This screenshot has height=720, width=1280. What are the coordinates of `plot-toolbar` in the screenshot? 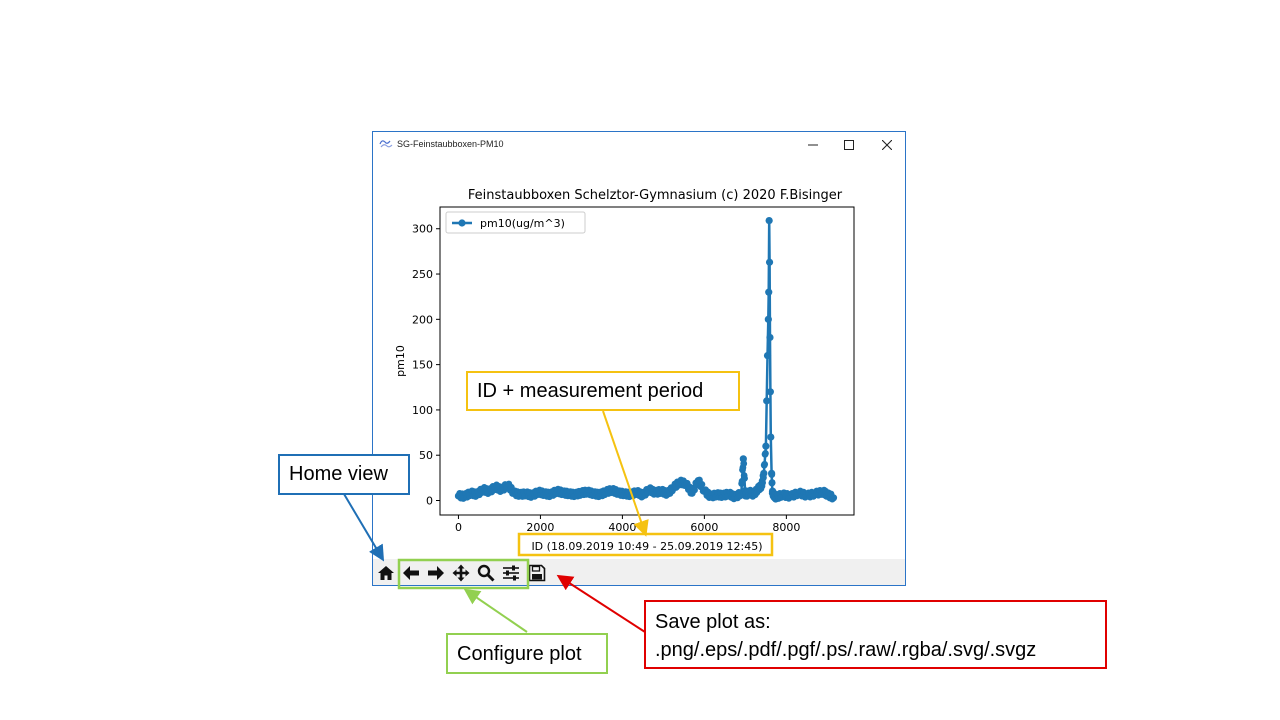 It's located at (639, 572).